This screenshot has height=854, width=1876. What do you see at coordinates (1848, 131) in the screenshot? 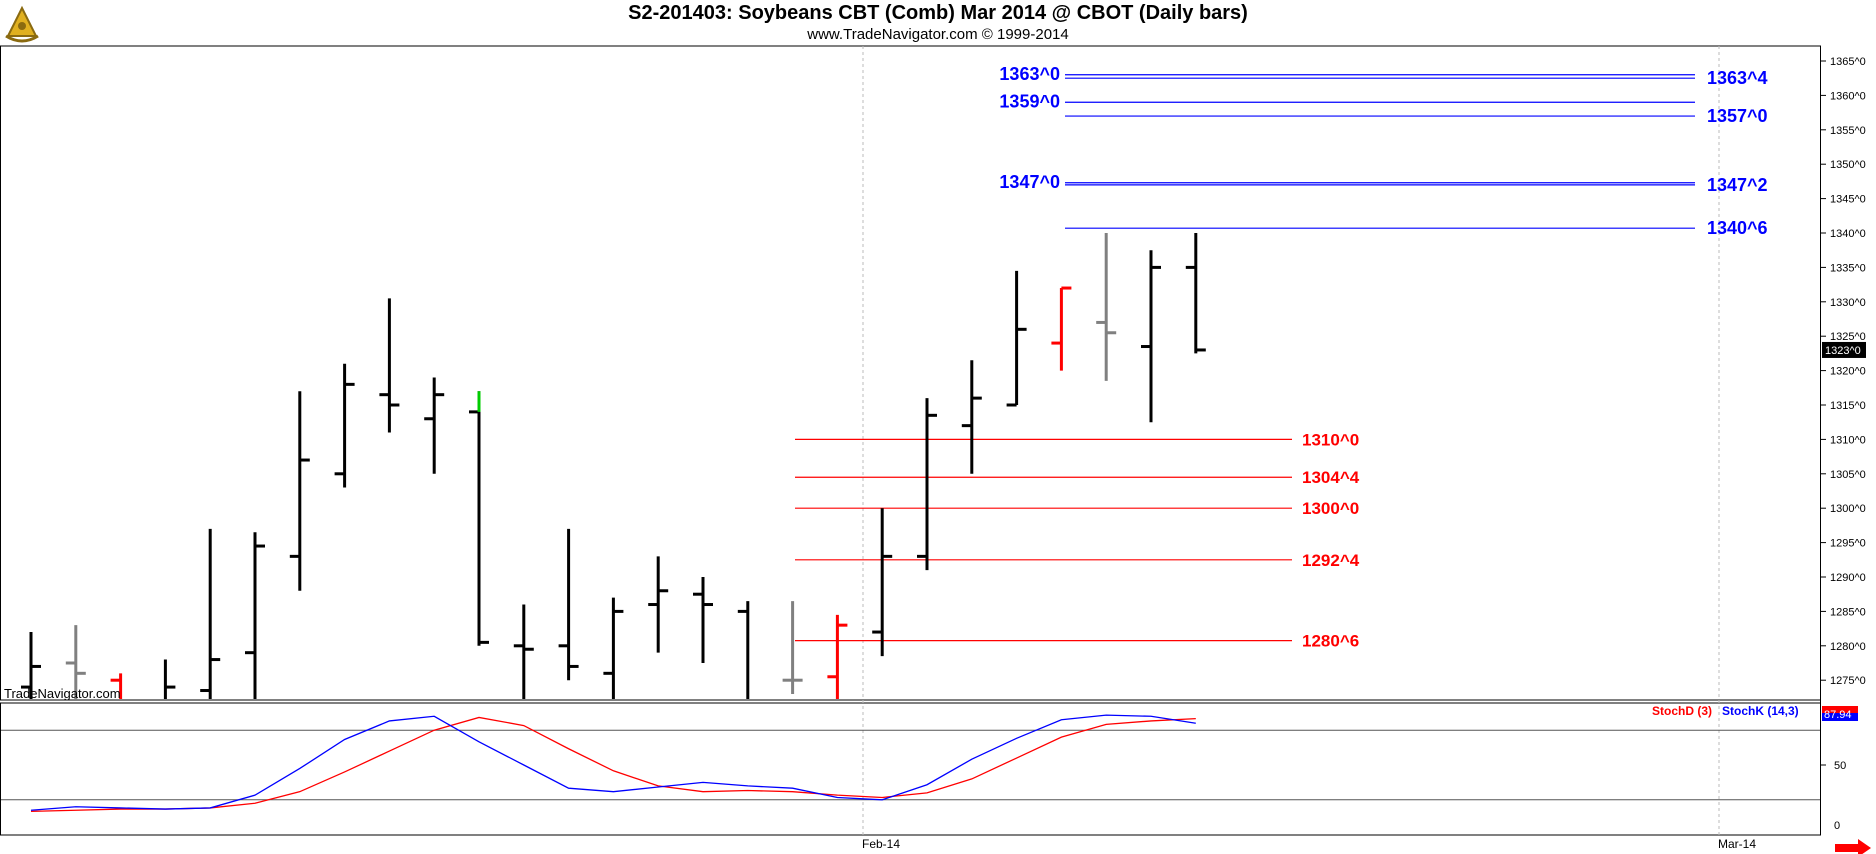
I see `y-tick-label: 1355^0` at bounding box center [1848, 131].